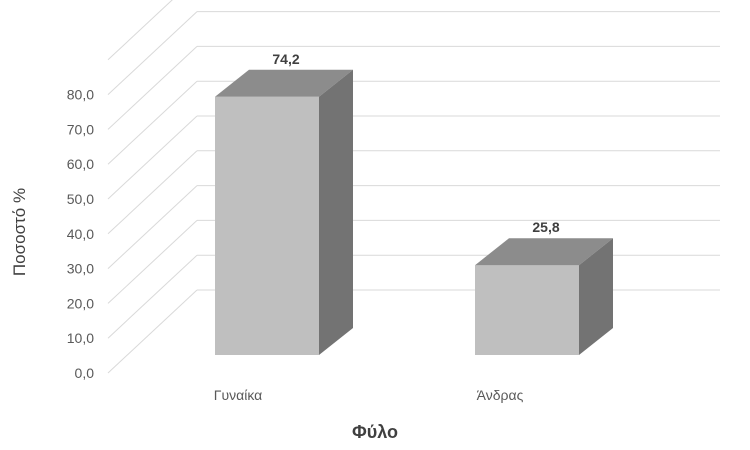 This screenshot has width=750, height=450. Describe the element at coordinates (375, 432) in the screenshot. I see `x-axis-title: Φύλο` at that location.